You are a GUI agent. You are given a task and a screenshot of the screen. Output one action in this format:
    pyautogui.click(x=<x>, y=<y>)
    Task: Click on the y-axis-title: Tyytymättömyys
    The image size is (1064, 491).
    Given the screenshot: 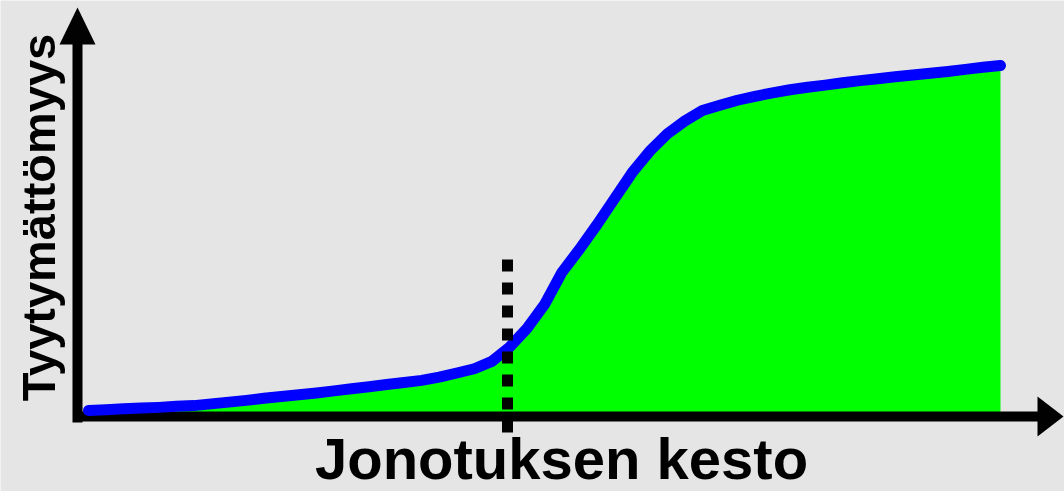 What is the action you would take?
    pyautogui.click(x=38, y=217)
    